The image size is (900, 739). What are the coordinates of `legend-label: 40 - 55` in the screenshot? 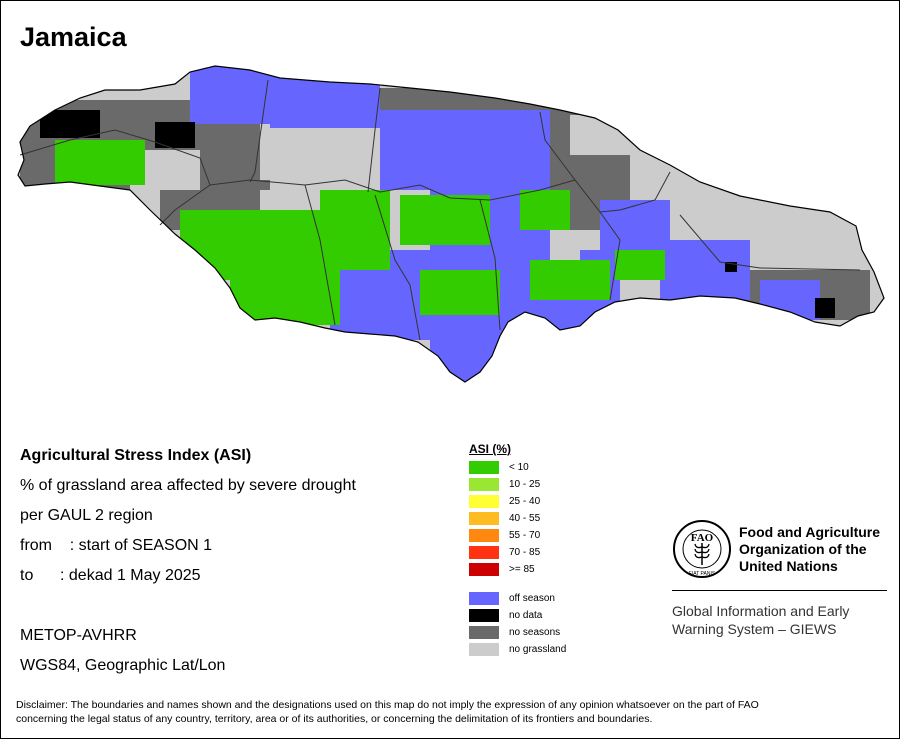 It's located at (525, 518).